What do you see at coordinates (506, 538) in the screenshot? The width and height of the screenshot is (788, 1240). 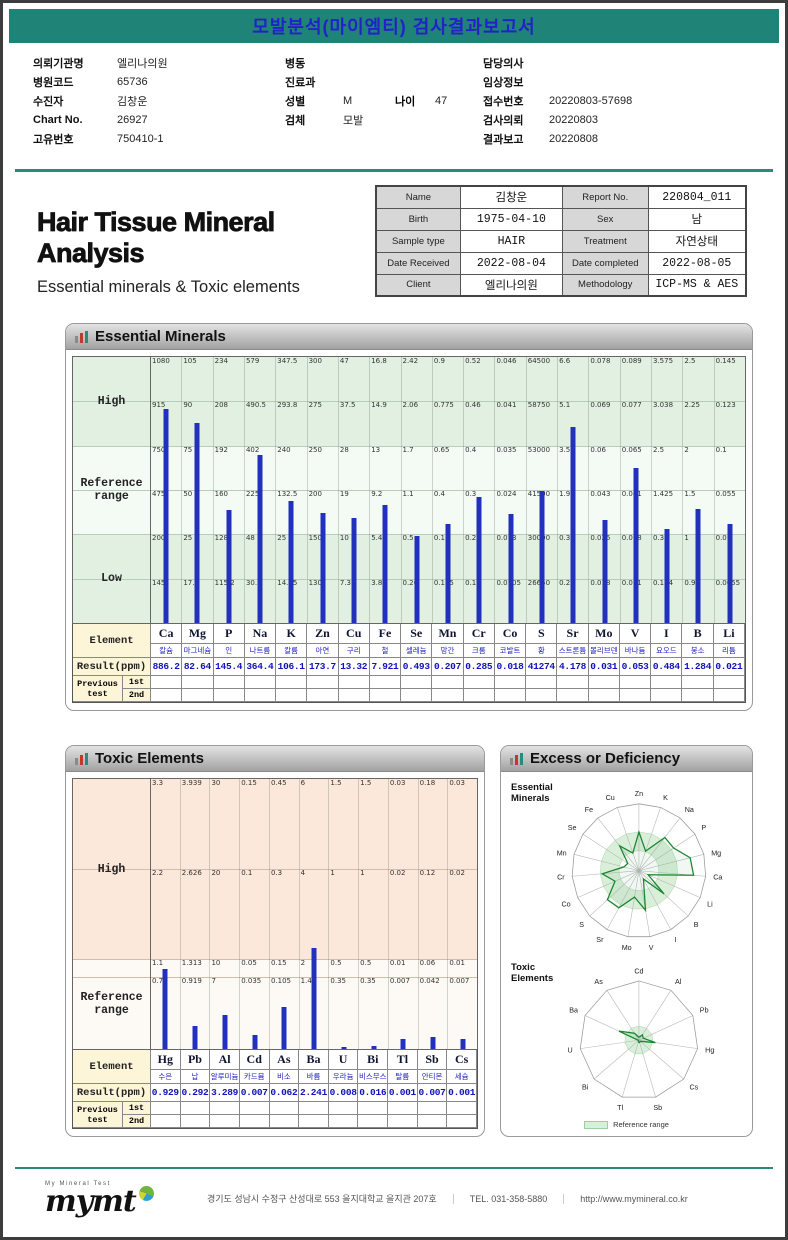 I see `scale-value: 0.013` at bounding box center [506, 538].